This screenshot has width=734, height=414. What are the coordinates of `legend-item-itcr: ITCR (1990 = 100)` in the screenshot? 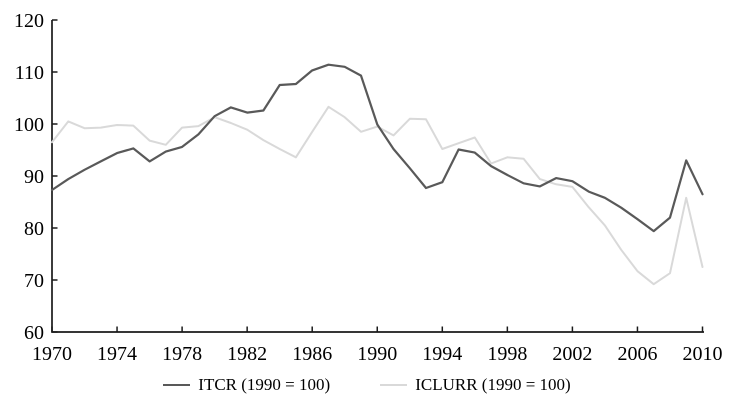 It's located at (246, 385).